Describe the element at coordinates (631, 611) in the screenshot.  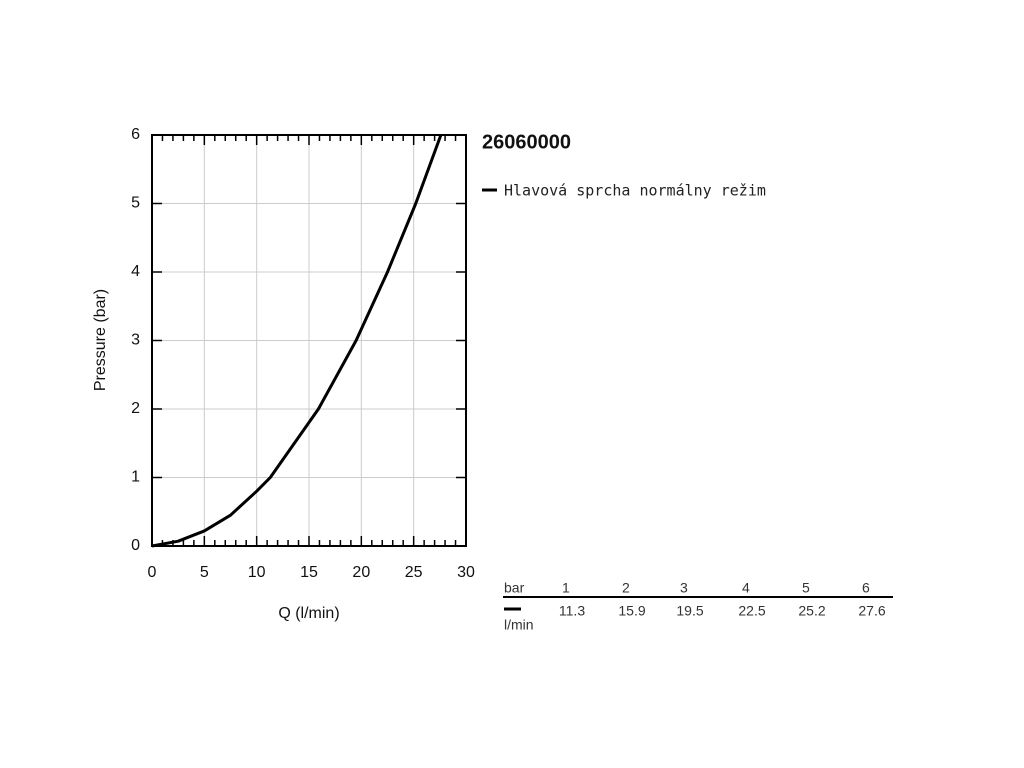
I see `table-value: 15.9` at that location.